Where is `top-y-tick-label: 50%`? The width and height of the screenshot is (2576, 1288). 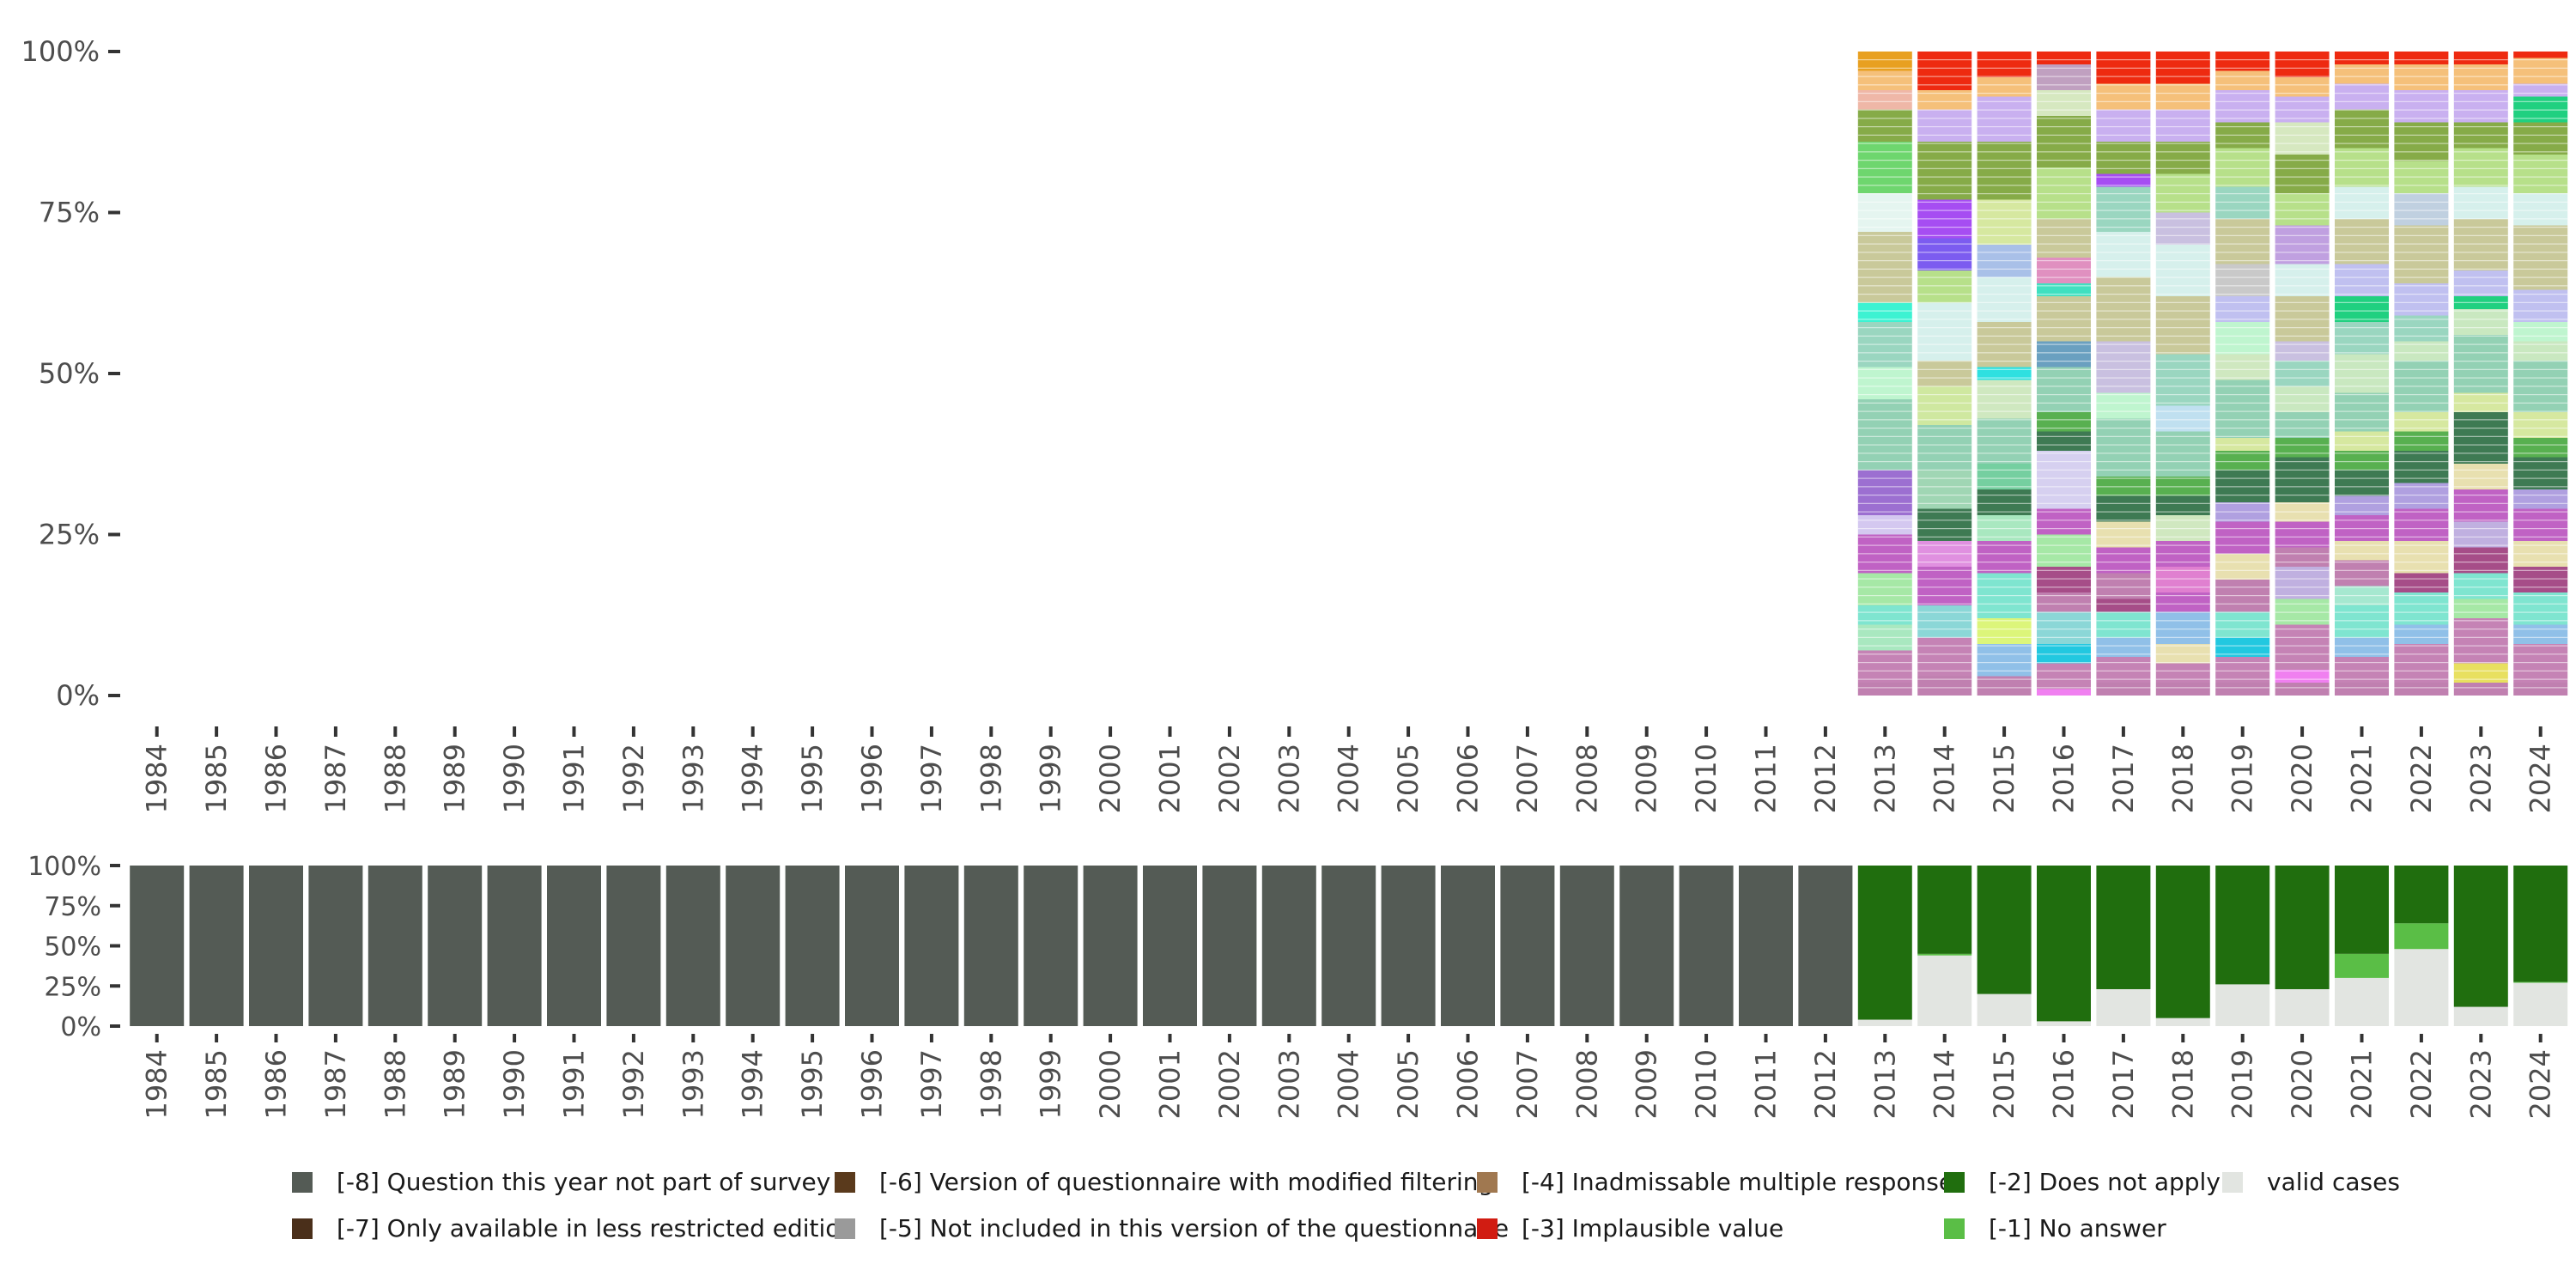 top-y-tick-label: 50% is located at coordinates (69, 374).